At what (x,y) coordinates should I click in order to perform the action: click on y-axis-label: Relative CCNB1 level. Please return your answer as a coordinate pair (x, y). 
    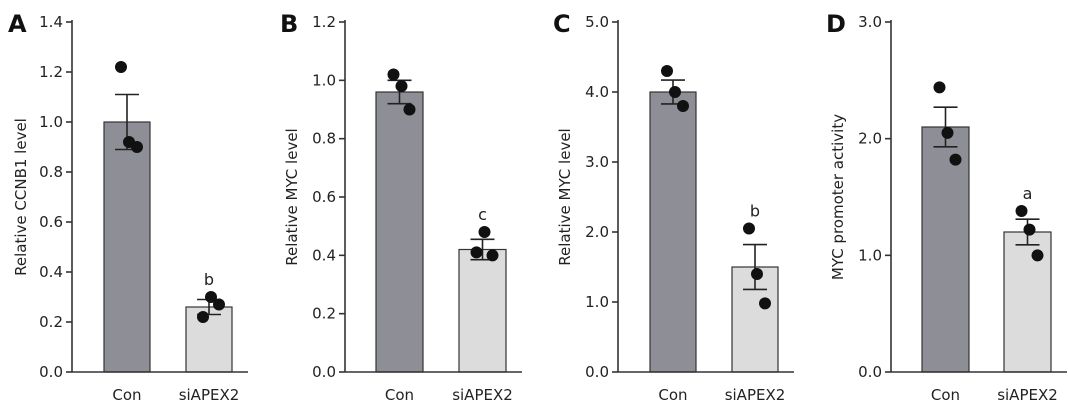
    Looking at the image, I should click on (21, 197).